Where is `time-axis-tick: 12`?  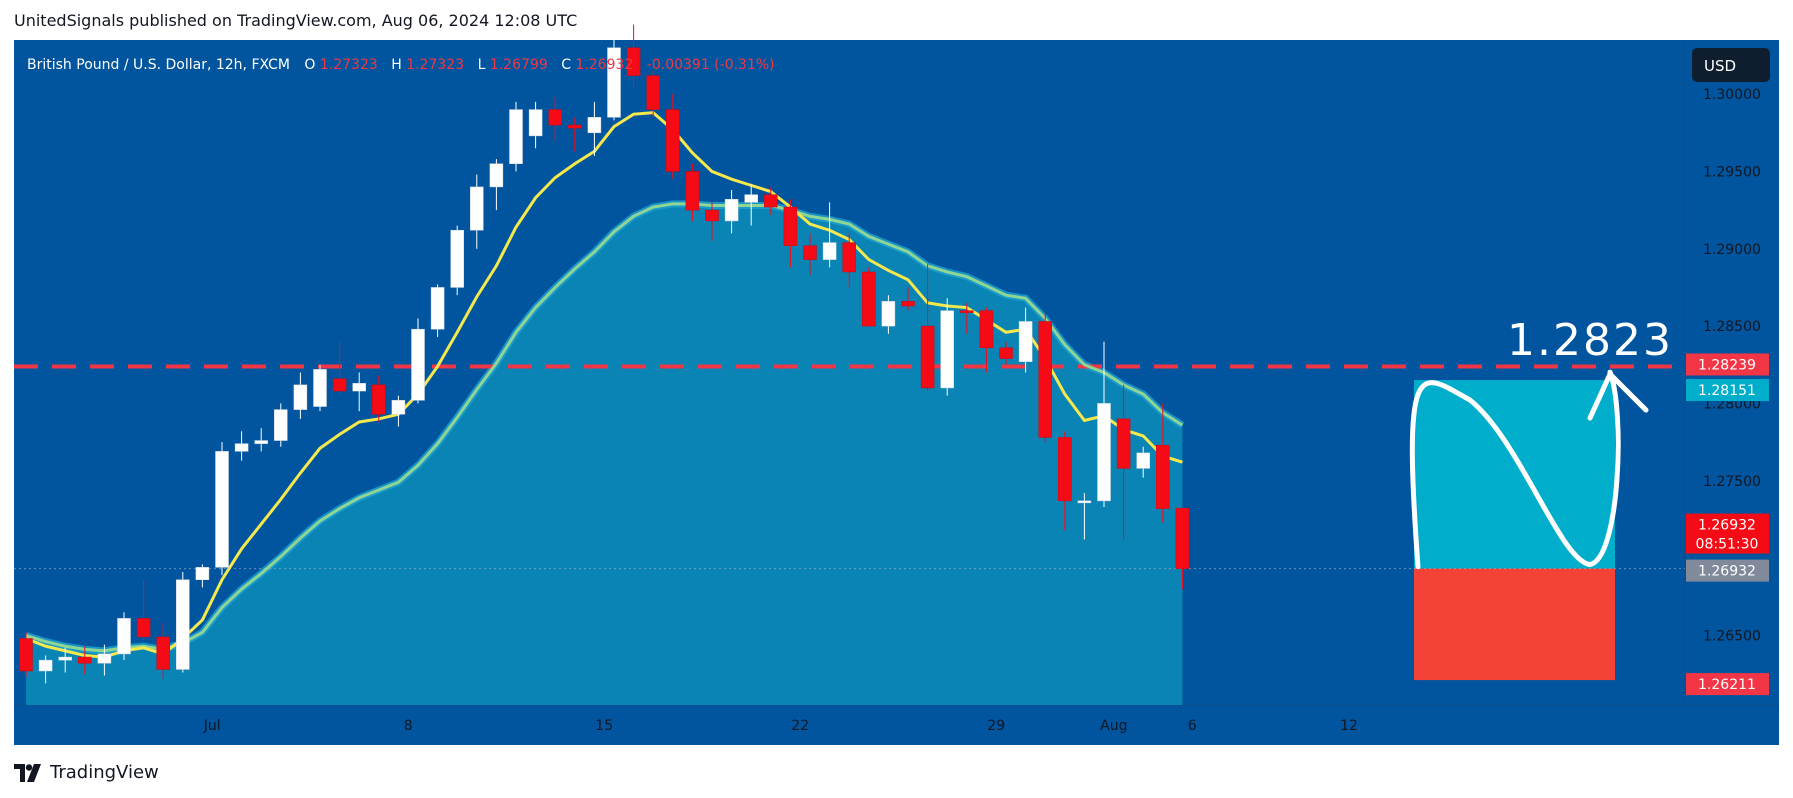 time-axis-tick: 12 is located at coordinates (1349, 726).